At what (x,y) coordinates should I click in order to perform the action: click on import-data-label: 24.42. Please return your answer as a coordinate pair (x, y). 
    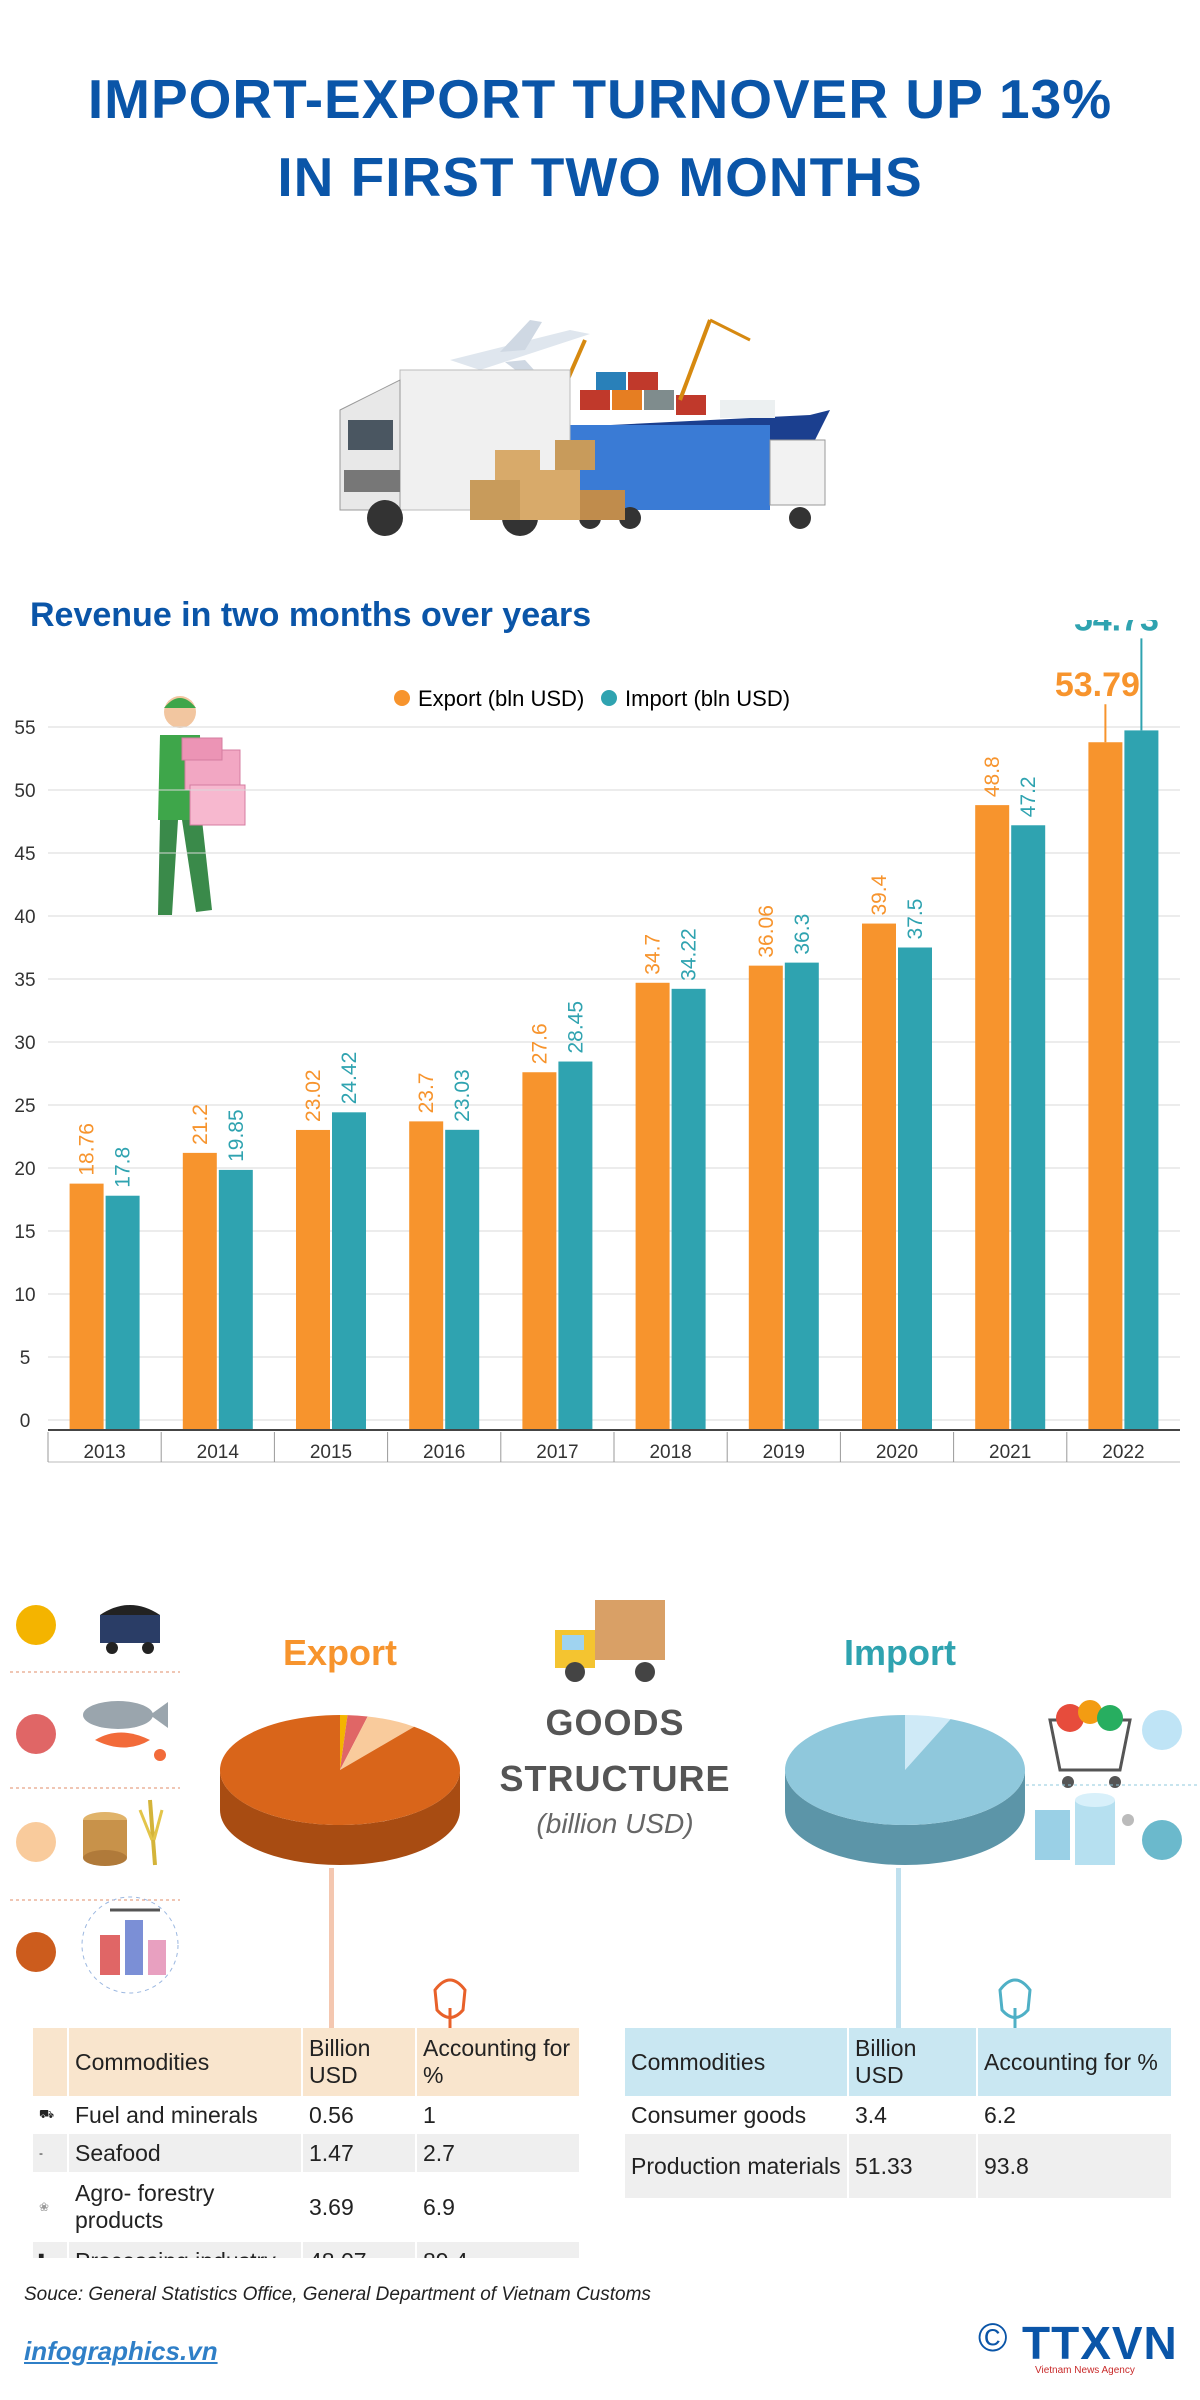
    Looking at the image, I should click on (349, 1078).